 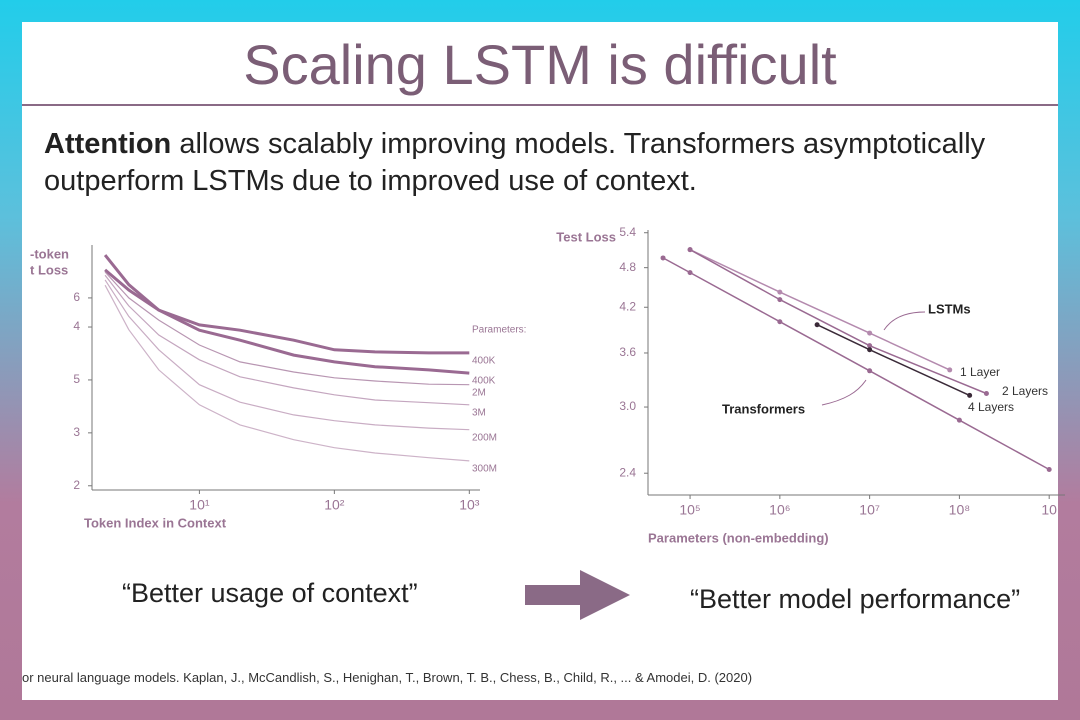 What do you see at coordinates (49, 253) in the screenshot?
I see `y-axis-label: -token` at bounding box center [49, 253].